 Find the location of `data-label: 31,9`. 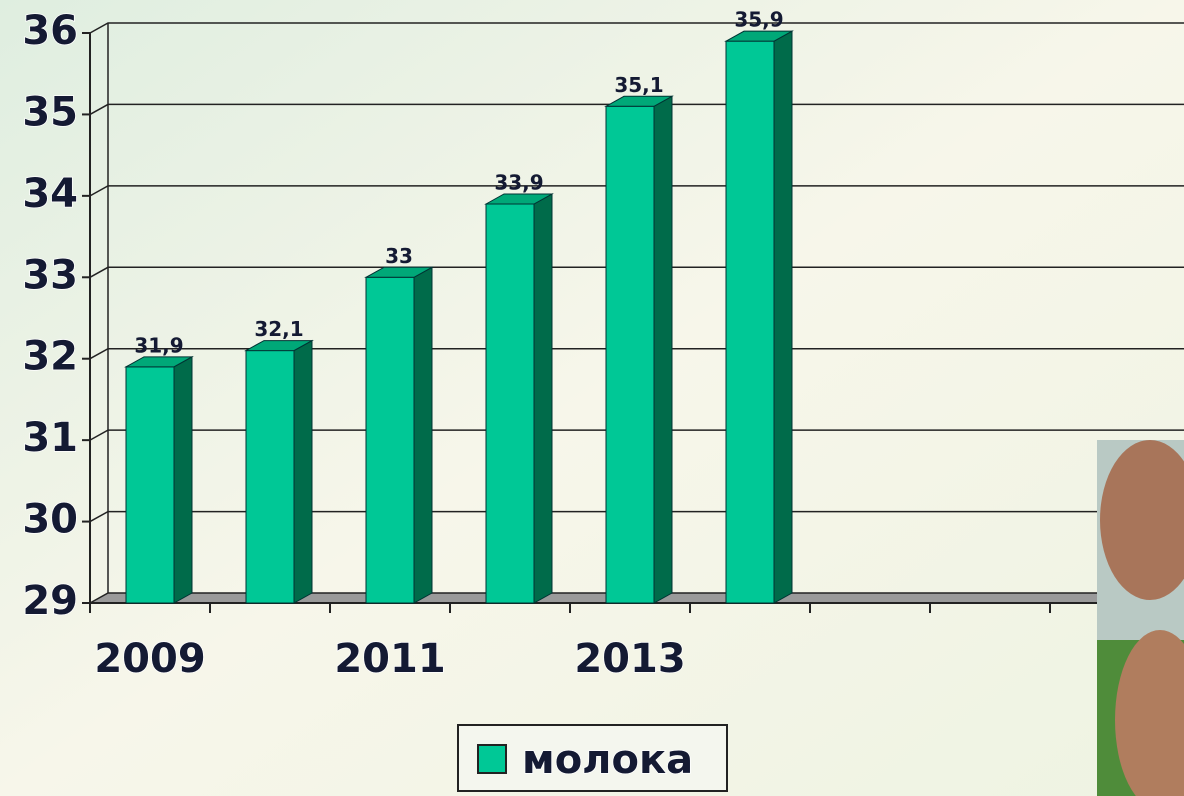

data-label: 31,9 is located at coordinates (158, 345).